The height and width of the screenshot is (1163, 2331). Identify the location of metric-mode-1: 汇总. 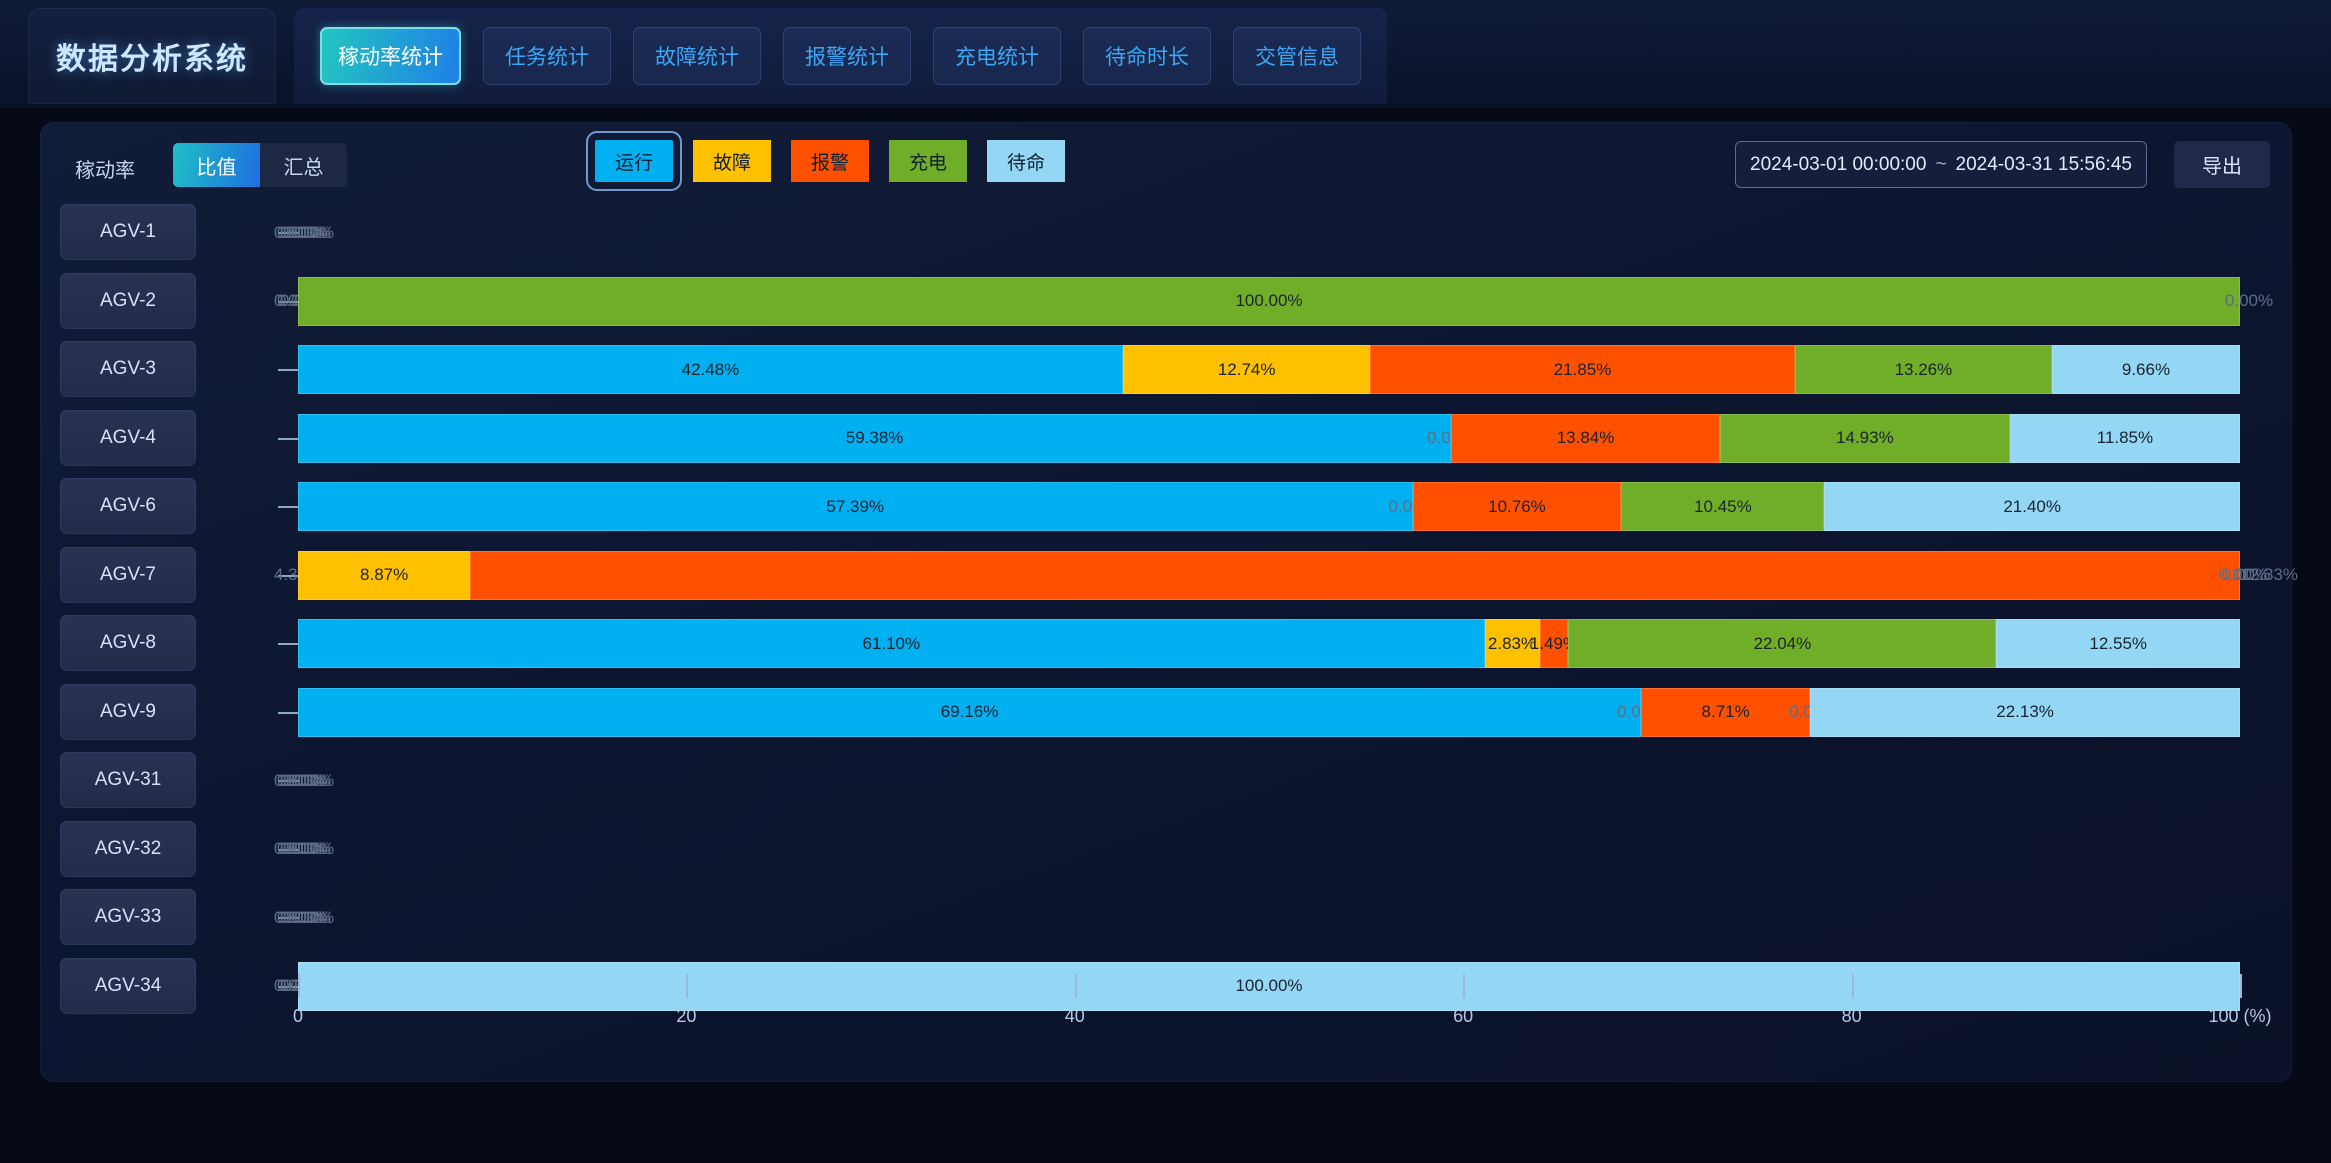
(303, 167).